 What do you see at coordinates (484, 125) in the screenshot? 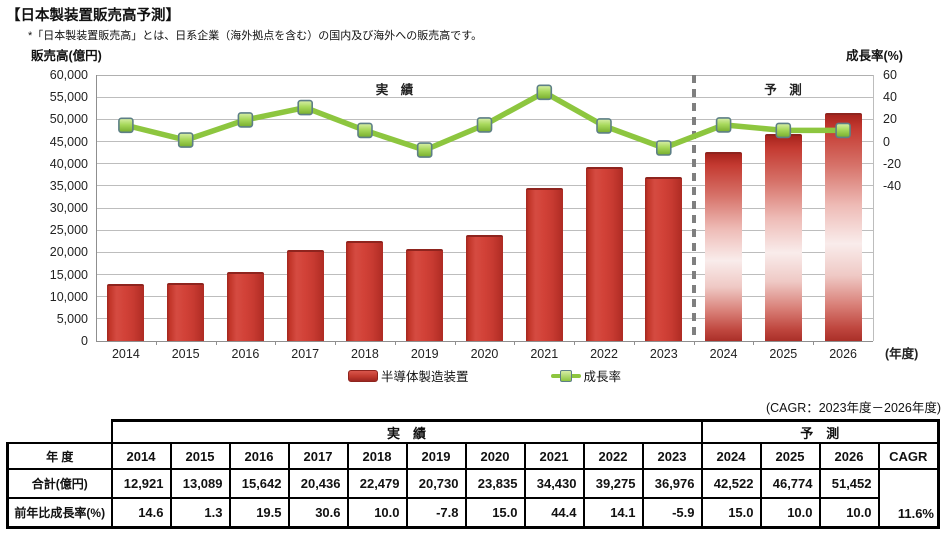
I see `growth-marker-2020` at bounding box center [484, 125].